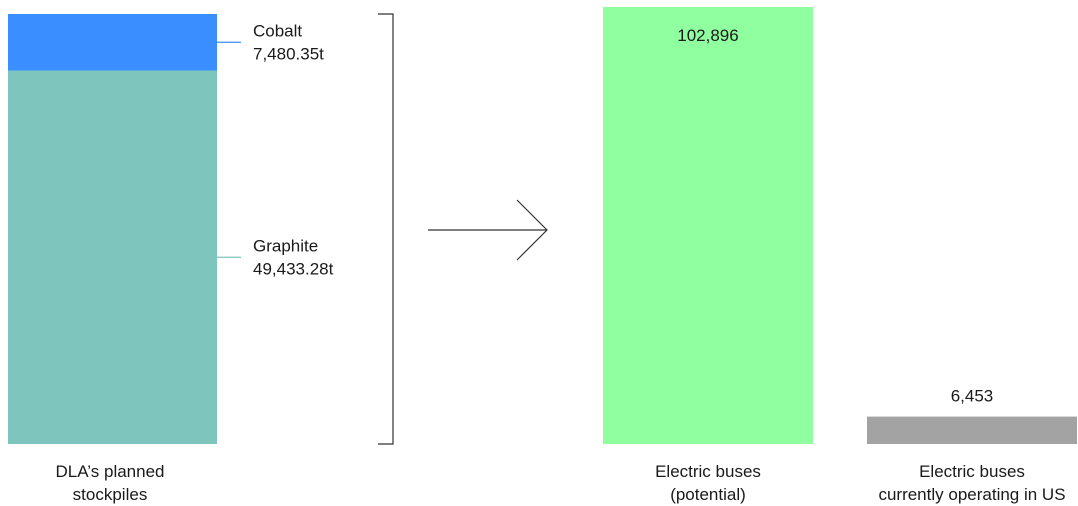 This screenshot has width=1078, height=506. Describe the element at coordinates (708, 494) in the screenshot. I see `category-label-potential-line2: (potential)` at that location.